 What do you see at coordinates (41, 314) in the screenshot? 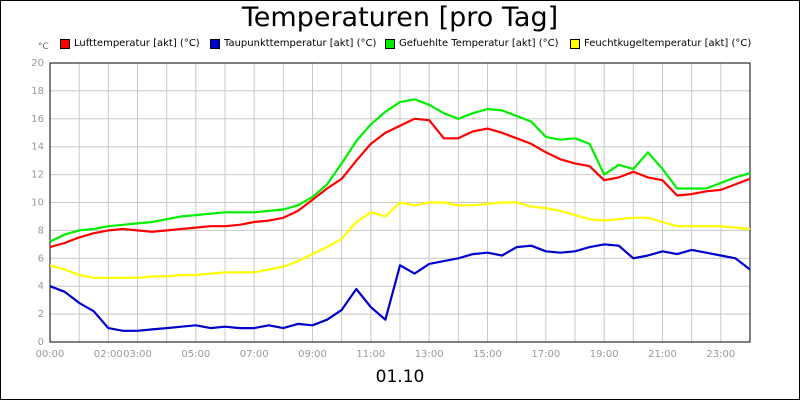
I see `y-tick-label: 2` at bounding box center [41, 314].